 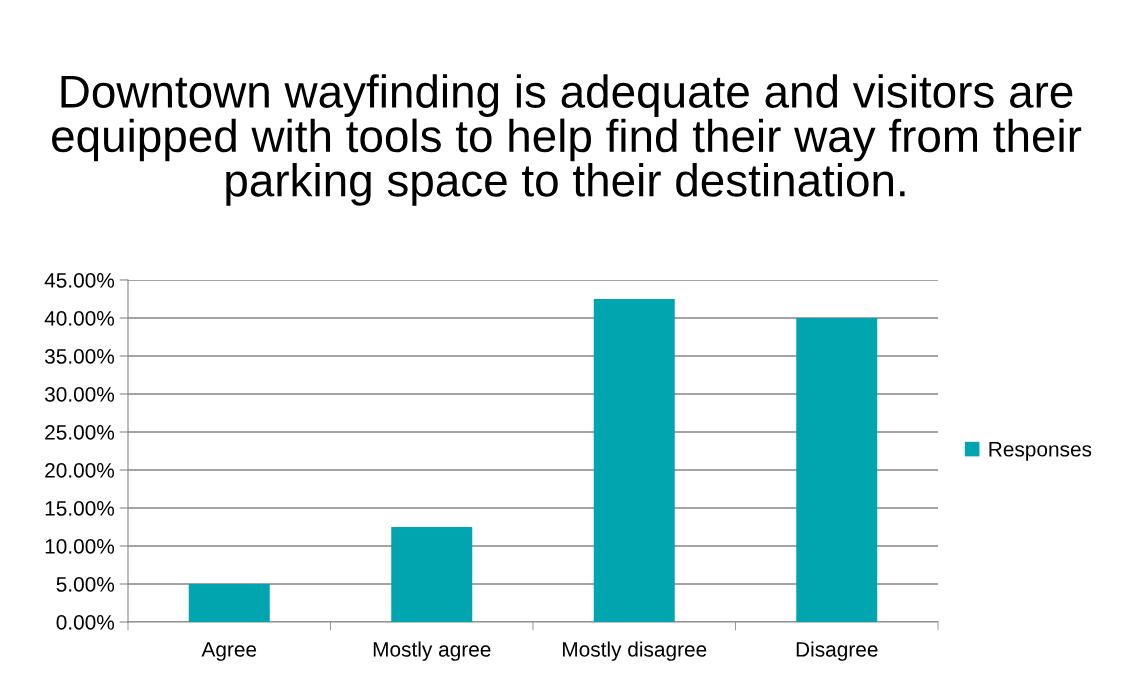 I want to click on y-tick-label: 15.00%, so click(x=80, y=508).